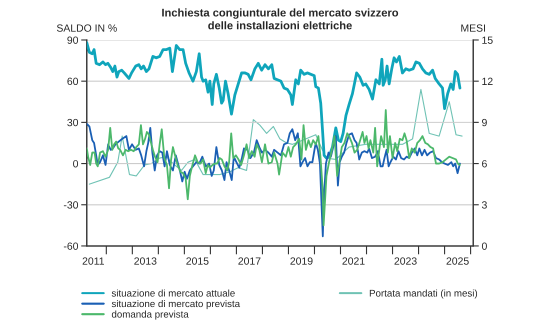 The width and height of the screenshot is (560, 336). Describe the element at coordinates (484, 246) in the screenshot. I see `y2-tick-label: 0` at that location.